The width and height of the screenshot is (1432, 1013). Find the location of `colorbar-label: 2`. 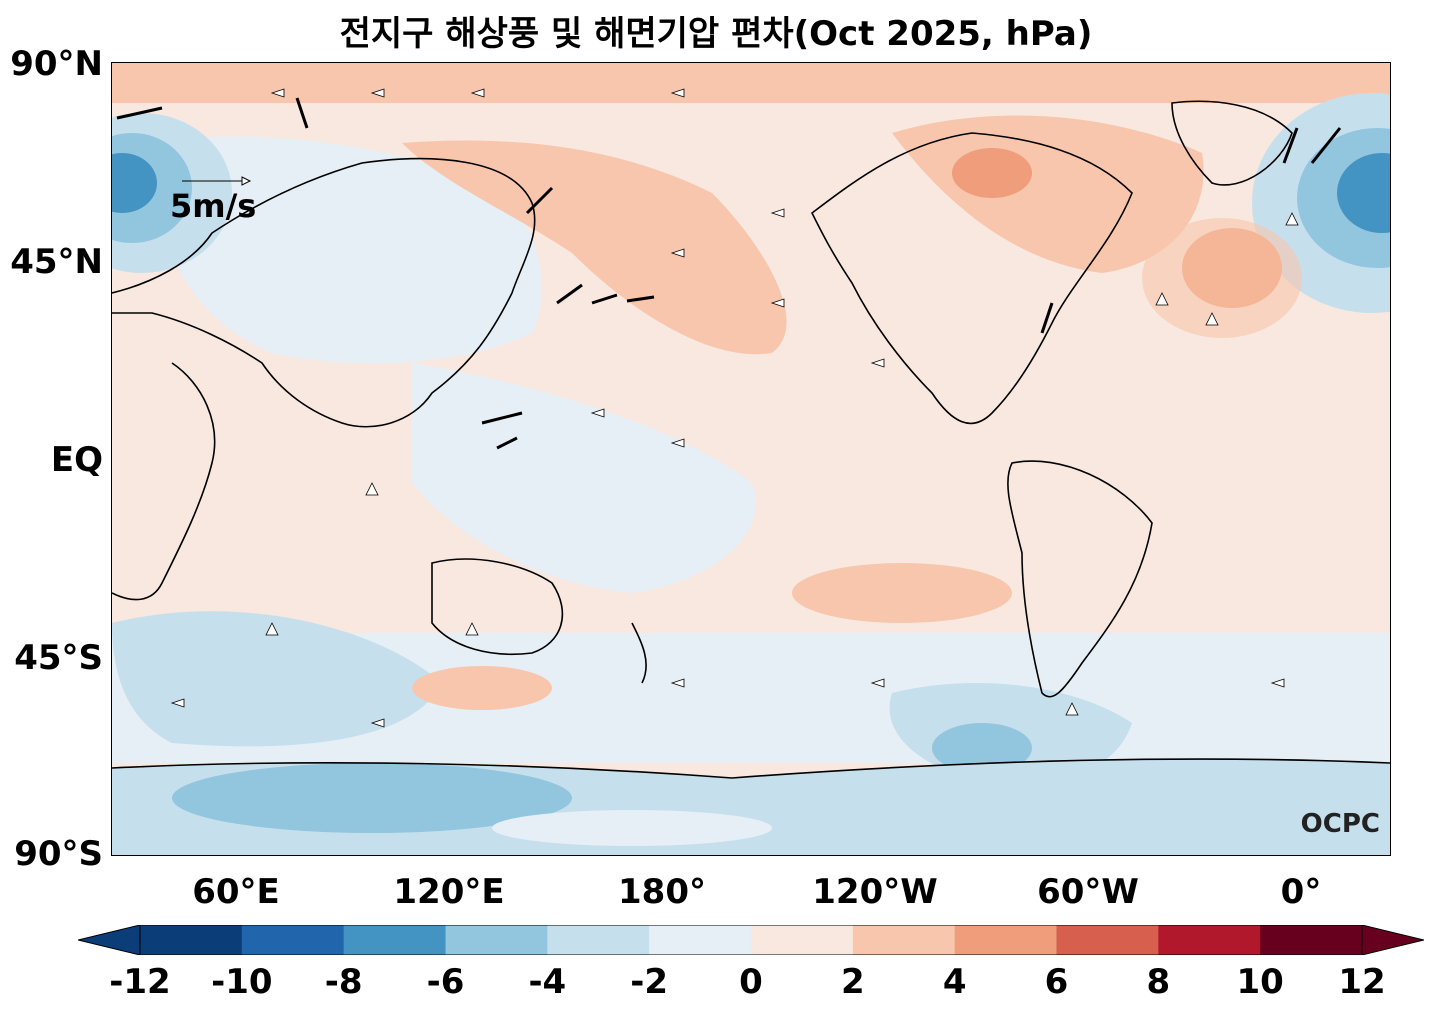

colorbar-label: 2 is located at coordinates (852, 982).